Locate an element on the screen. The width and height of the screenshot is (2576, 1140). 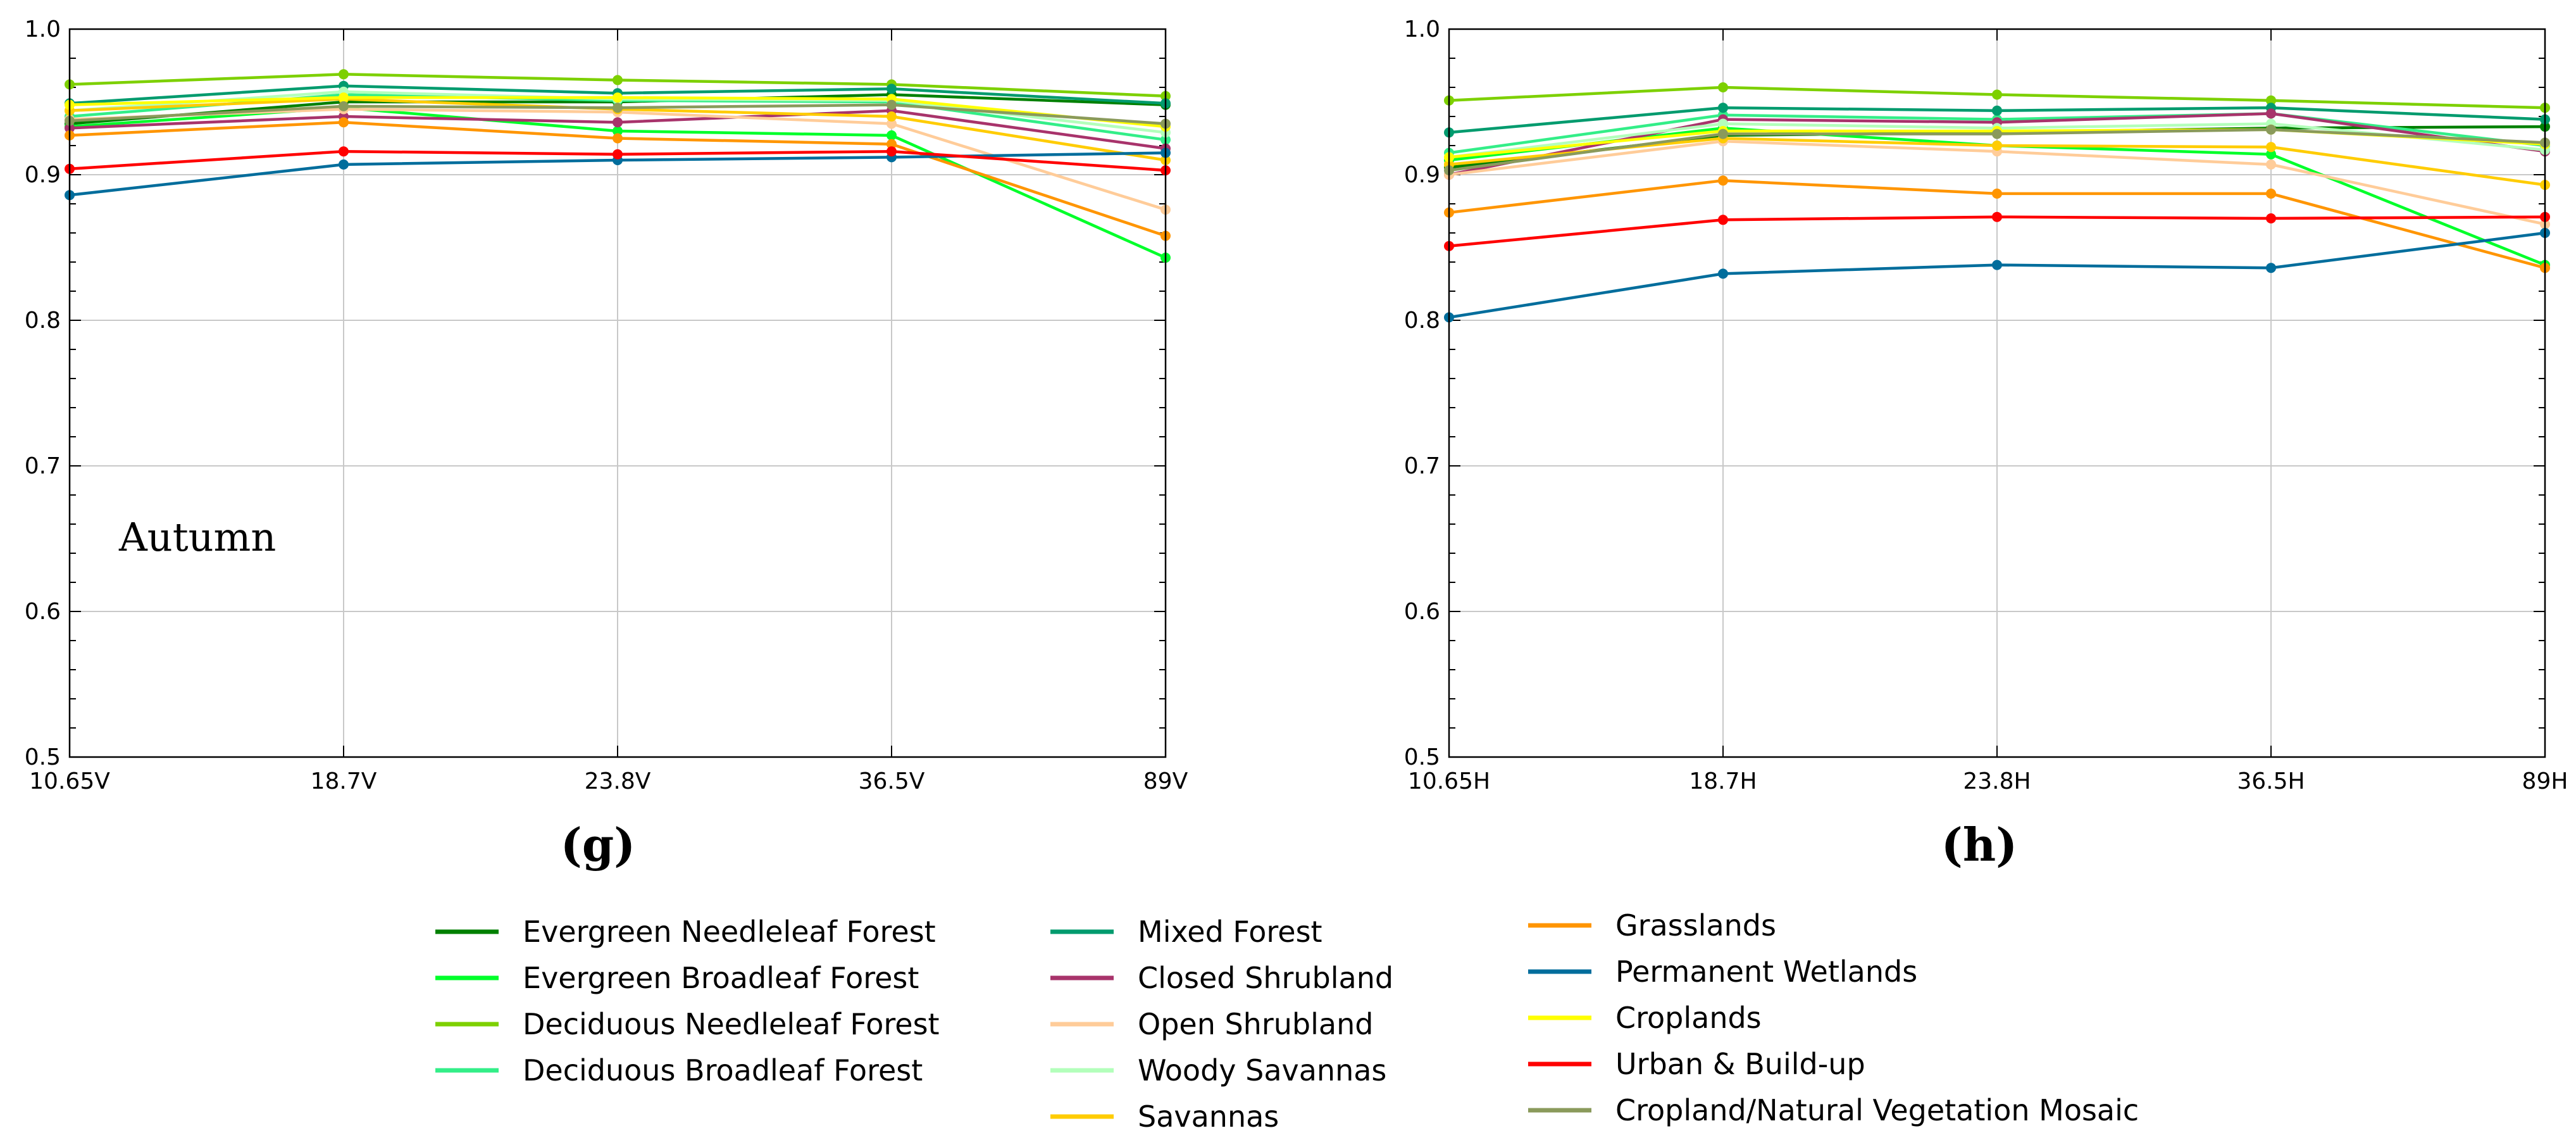
legend-item: Croplands is located at coordinates (1645, 1018).